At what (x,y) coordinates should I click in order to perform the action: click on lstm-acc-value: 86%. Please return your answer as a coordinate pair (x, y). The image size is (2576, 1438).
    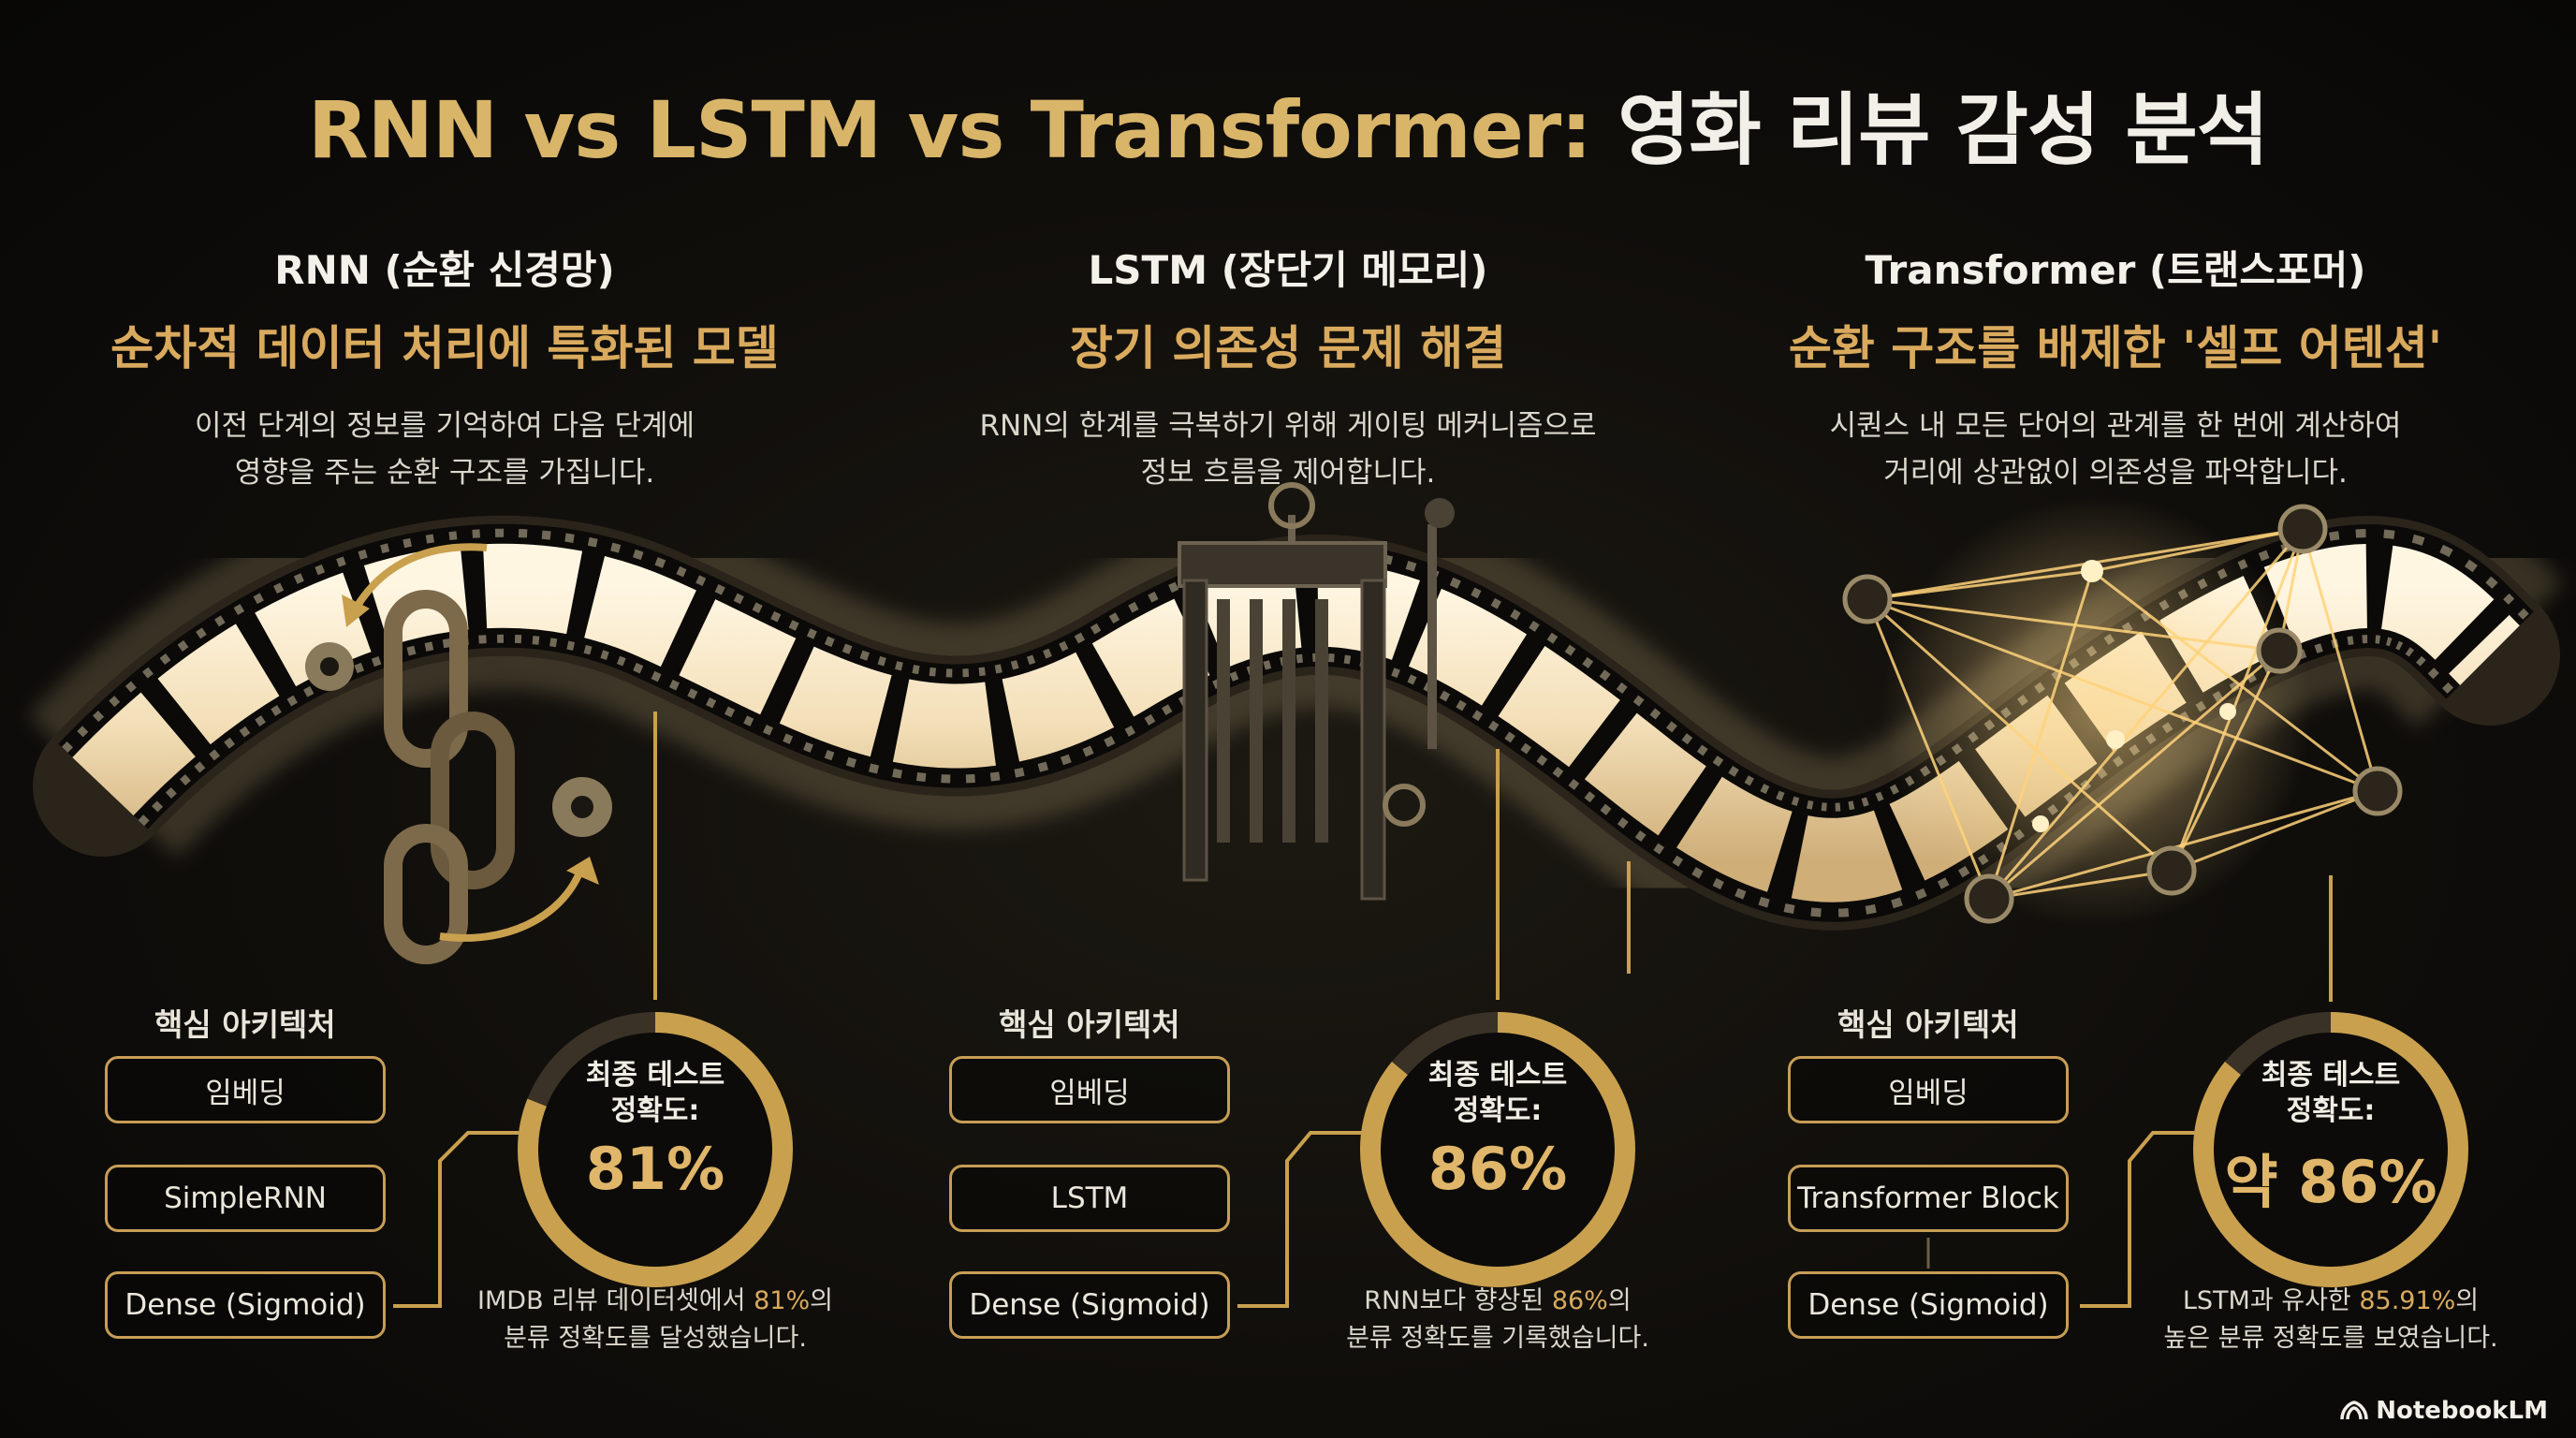
    Looking at the image, I should click on (1497, 1169).